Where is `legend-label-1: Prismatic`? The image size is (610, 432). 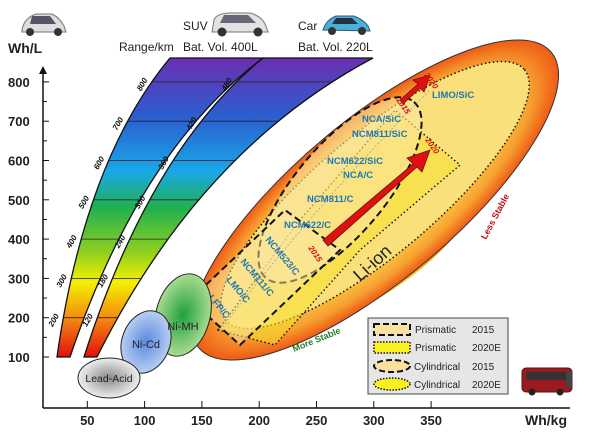
legend-label-1: Prismatic is located at coordinates (435, 348).